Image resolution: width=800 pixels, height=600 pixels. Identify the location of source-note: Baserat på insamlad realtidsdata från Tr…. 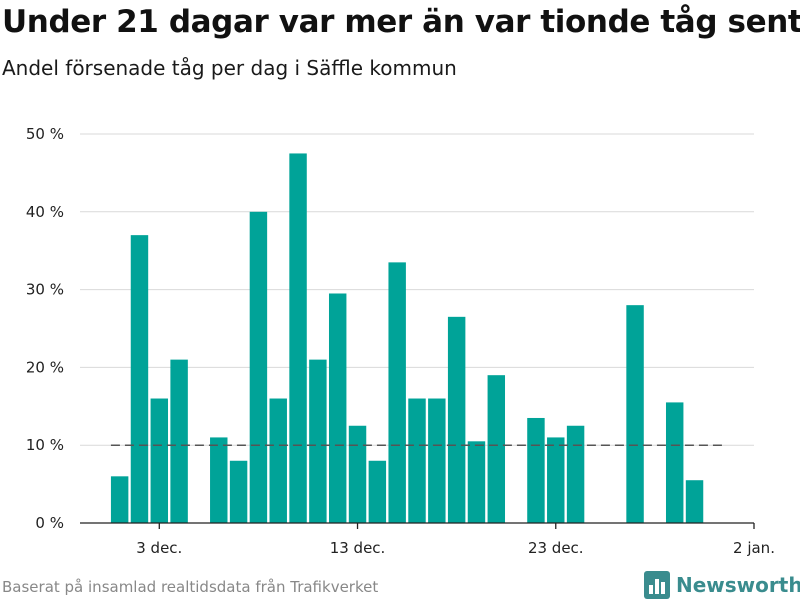
(190, 587).